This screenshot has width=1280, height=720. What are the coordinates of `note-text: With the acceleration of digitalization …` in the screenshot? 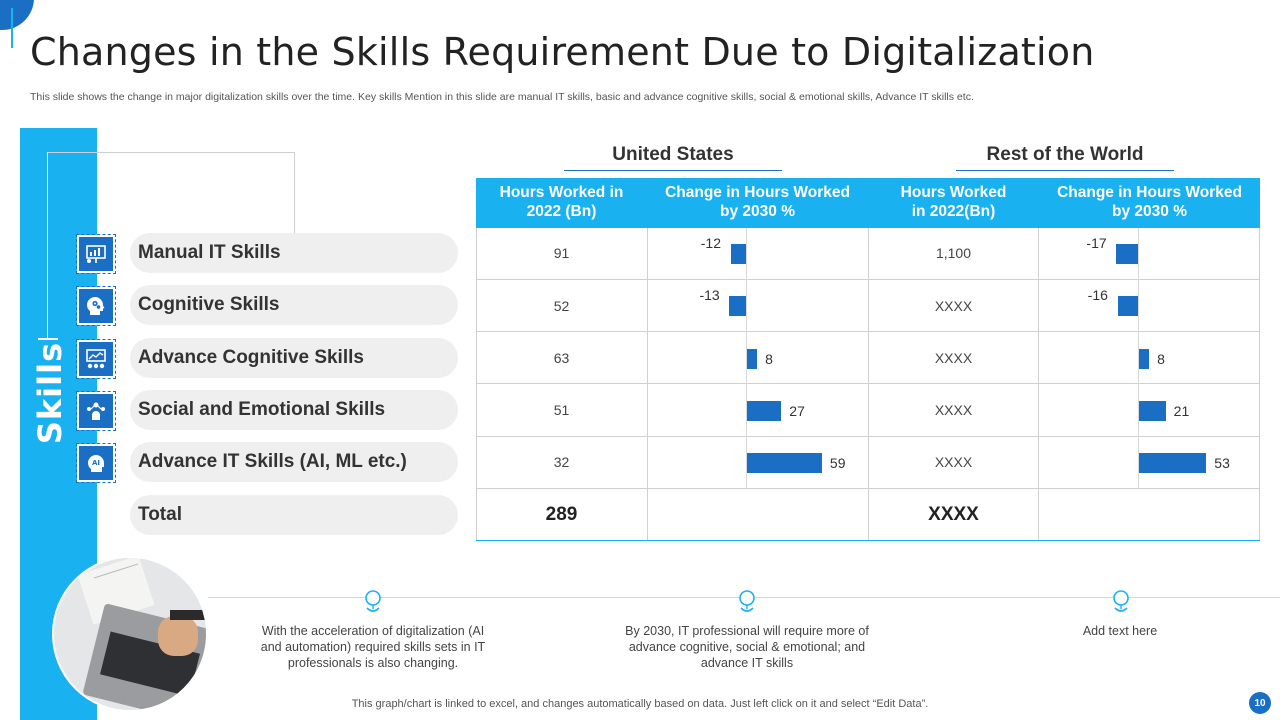 It's located at (373, 647).